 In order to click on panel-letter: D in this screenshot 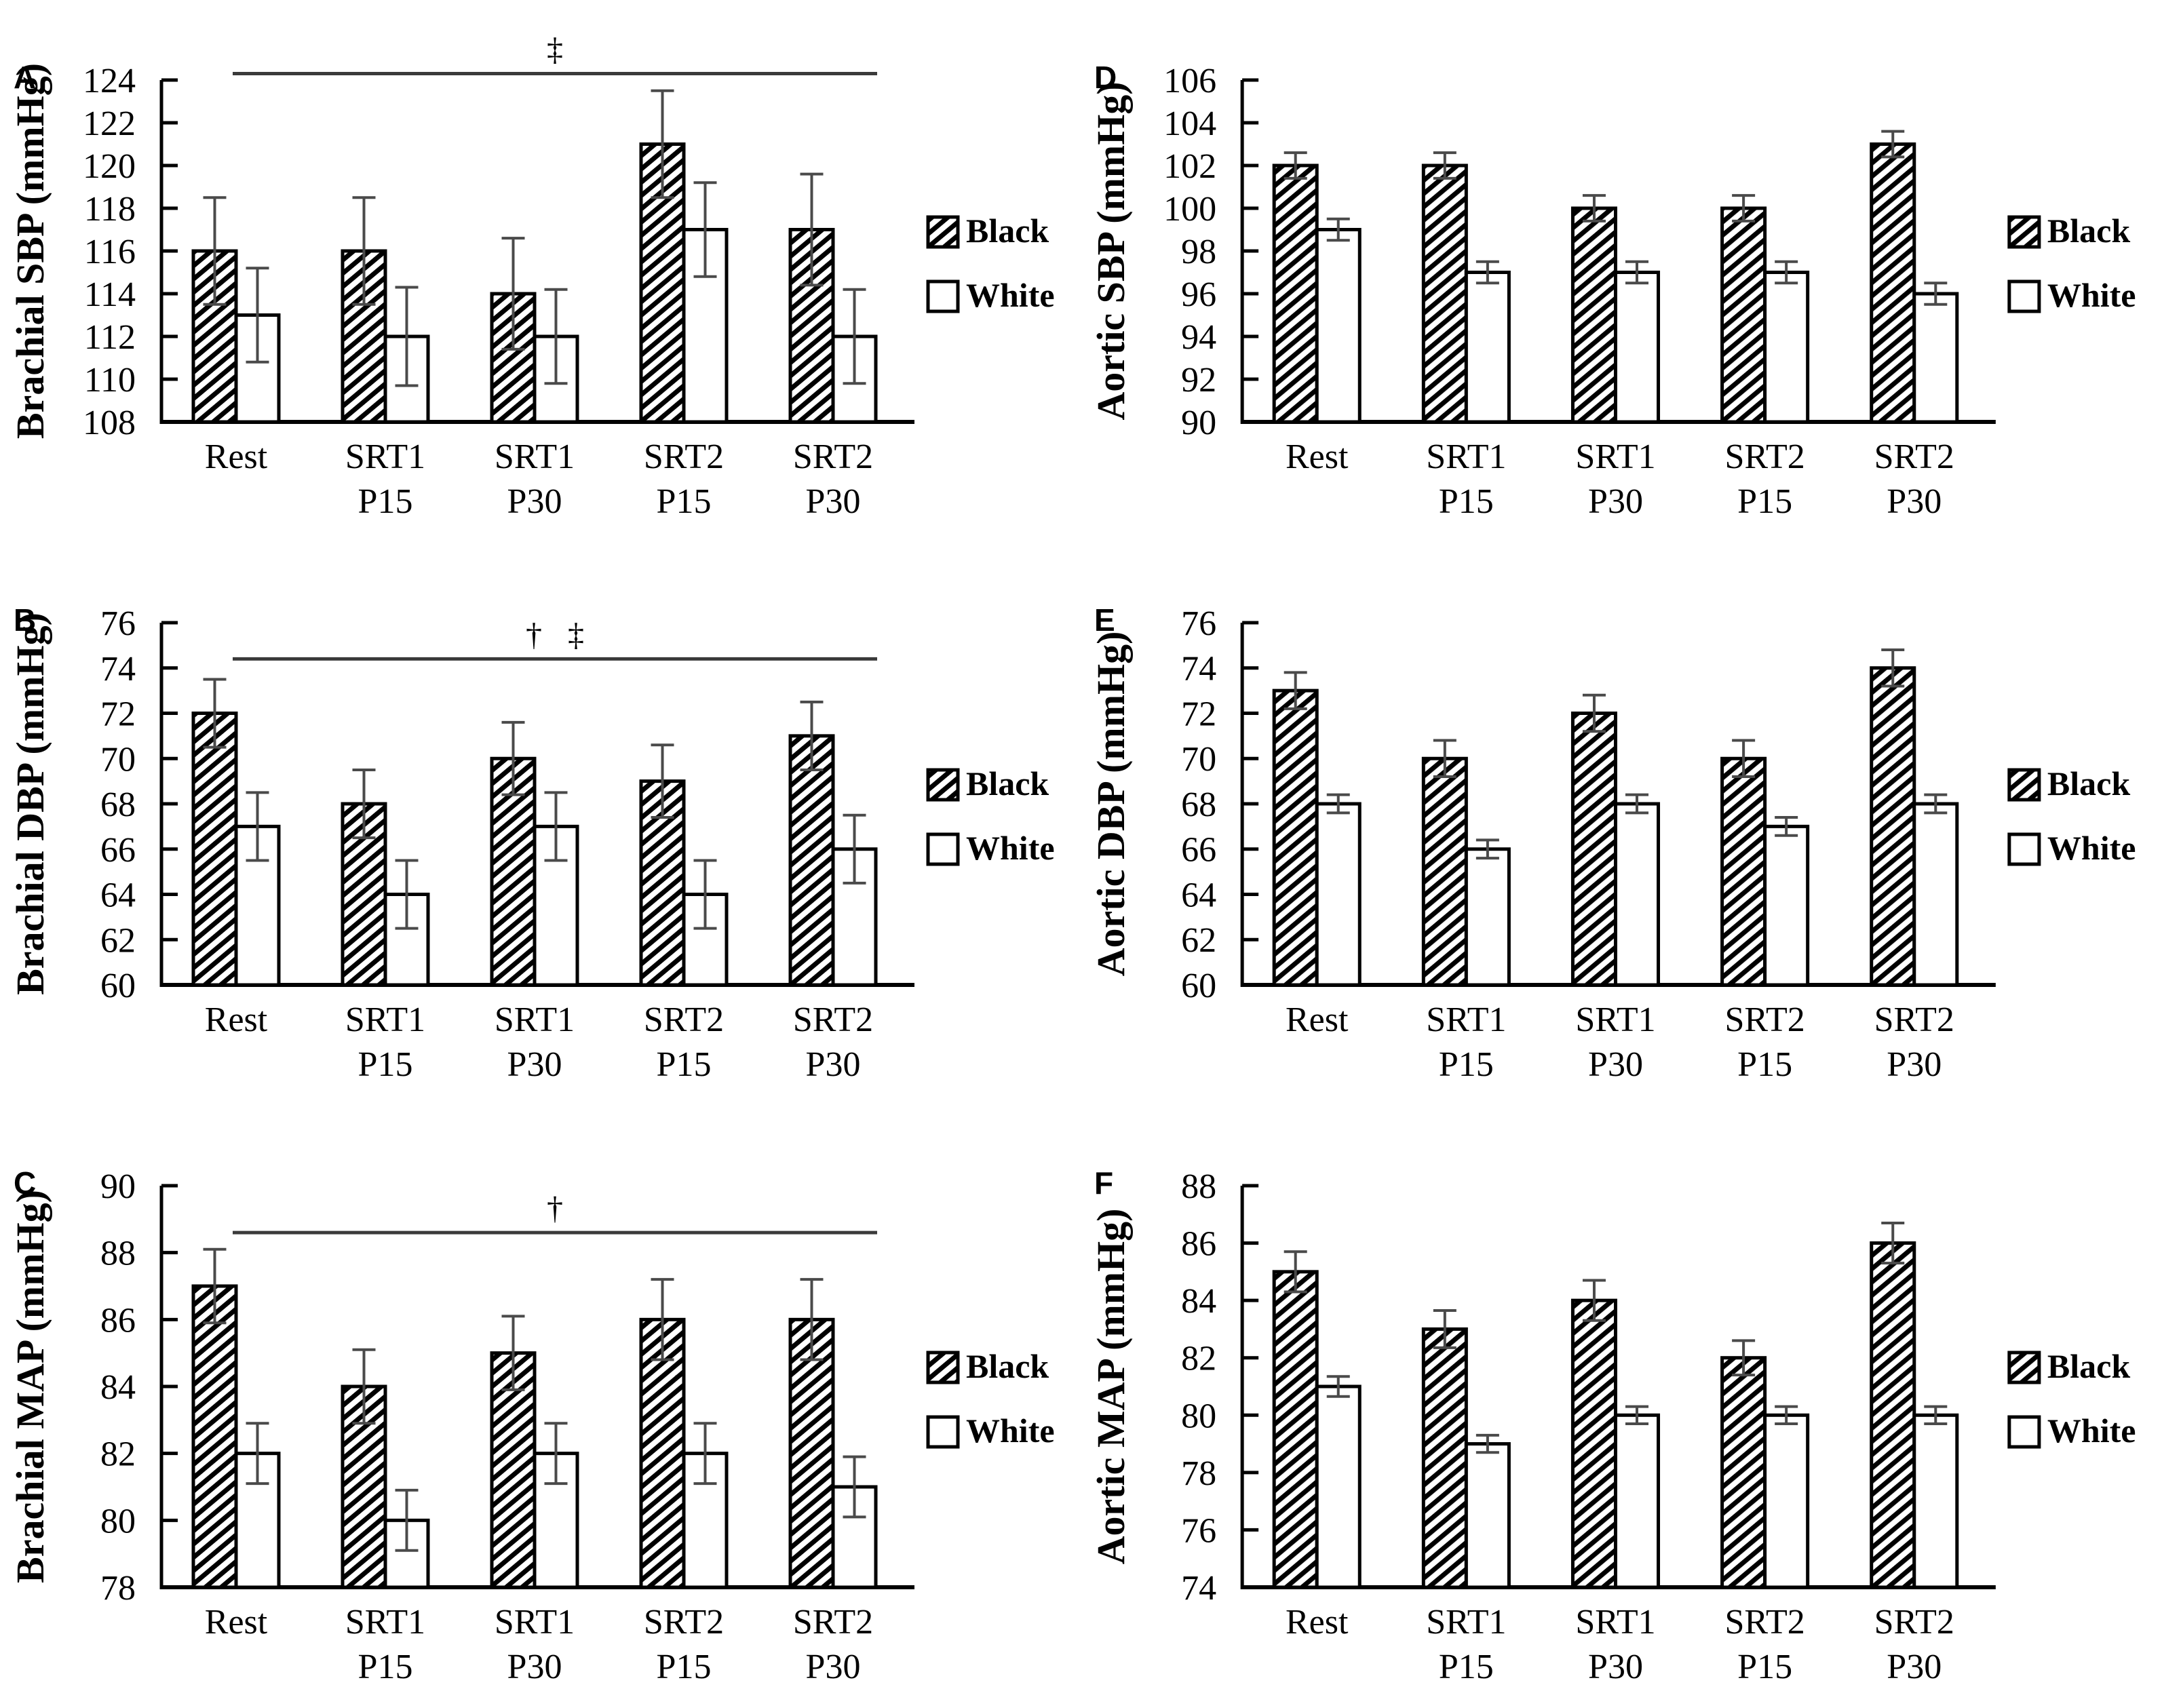, I will do `click(1105, 77)`.